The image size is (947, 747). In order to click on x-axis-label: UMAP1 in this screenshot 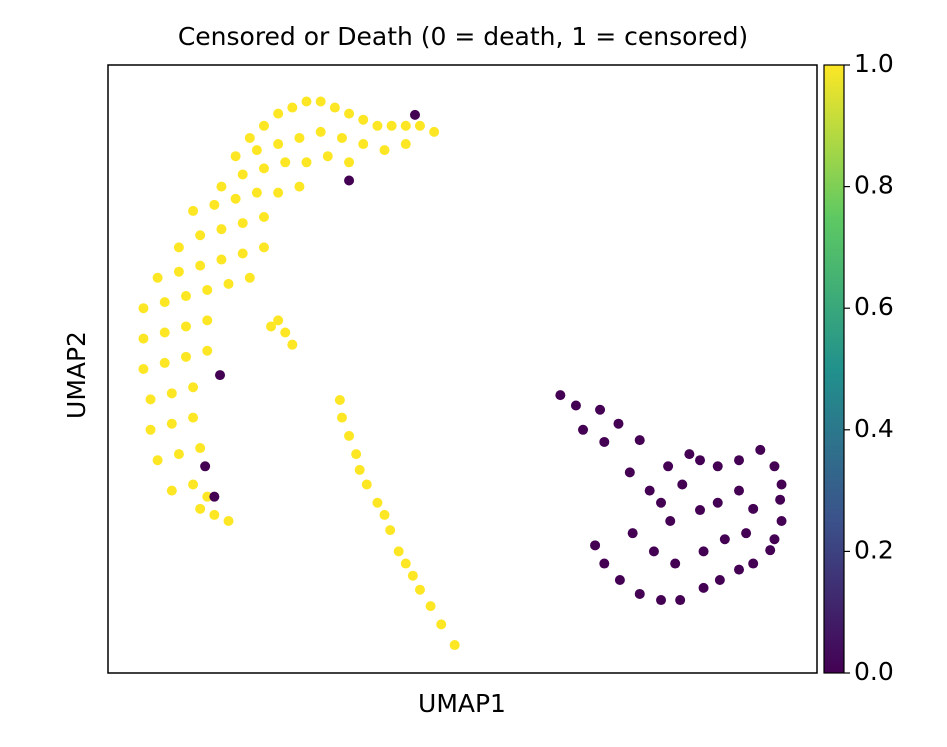, I will do `click(462, 703)`.